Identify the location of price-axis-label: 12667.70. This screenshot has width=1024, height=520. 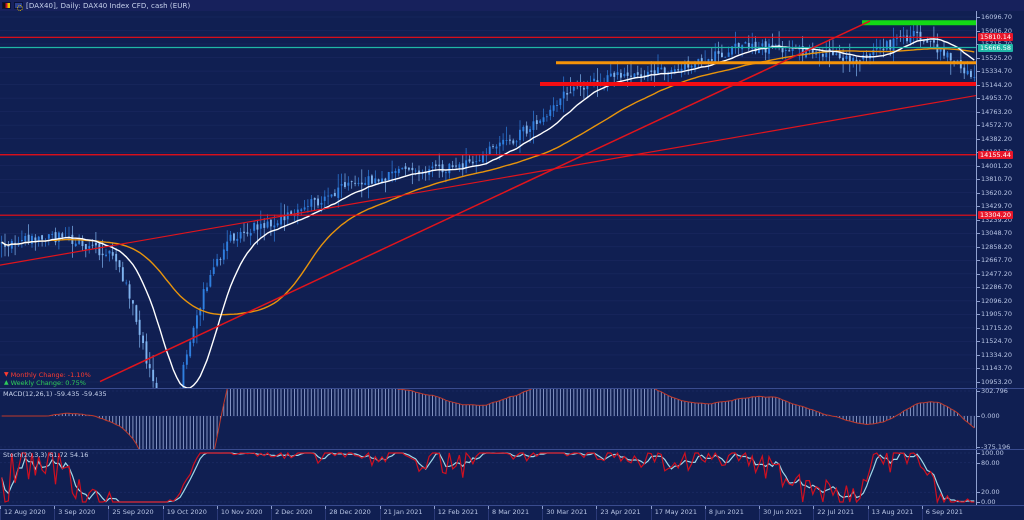
(997, 260).